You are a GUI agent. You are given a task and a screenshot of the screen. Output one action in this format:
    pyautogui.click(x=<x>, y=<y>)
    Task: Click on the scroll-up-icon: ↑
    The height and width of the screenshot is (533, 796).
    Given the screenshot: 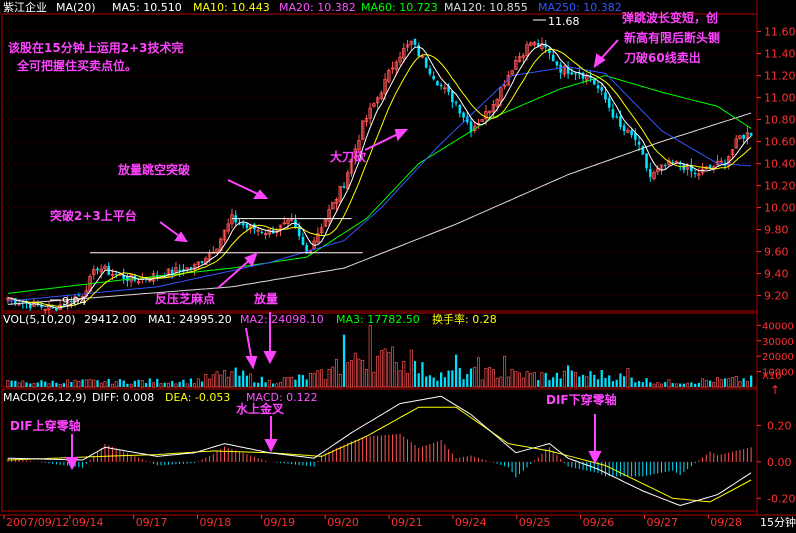 What is the action you would take?
    pyautogui.click(x=775, y=390)
    